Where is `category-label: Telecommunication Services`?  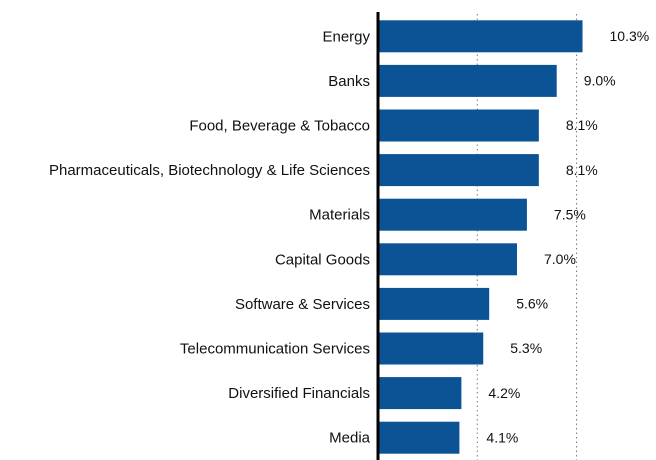
category-label: Telecommunication Services is located at coordinates (275, 348).